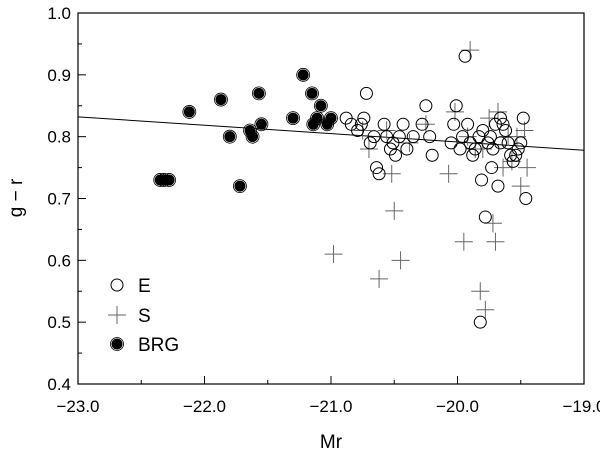  What do you see at coordinates (59, 199) in the screenshot?
I see `y-tick-label: 0.7` at bounding box center [59, 199].